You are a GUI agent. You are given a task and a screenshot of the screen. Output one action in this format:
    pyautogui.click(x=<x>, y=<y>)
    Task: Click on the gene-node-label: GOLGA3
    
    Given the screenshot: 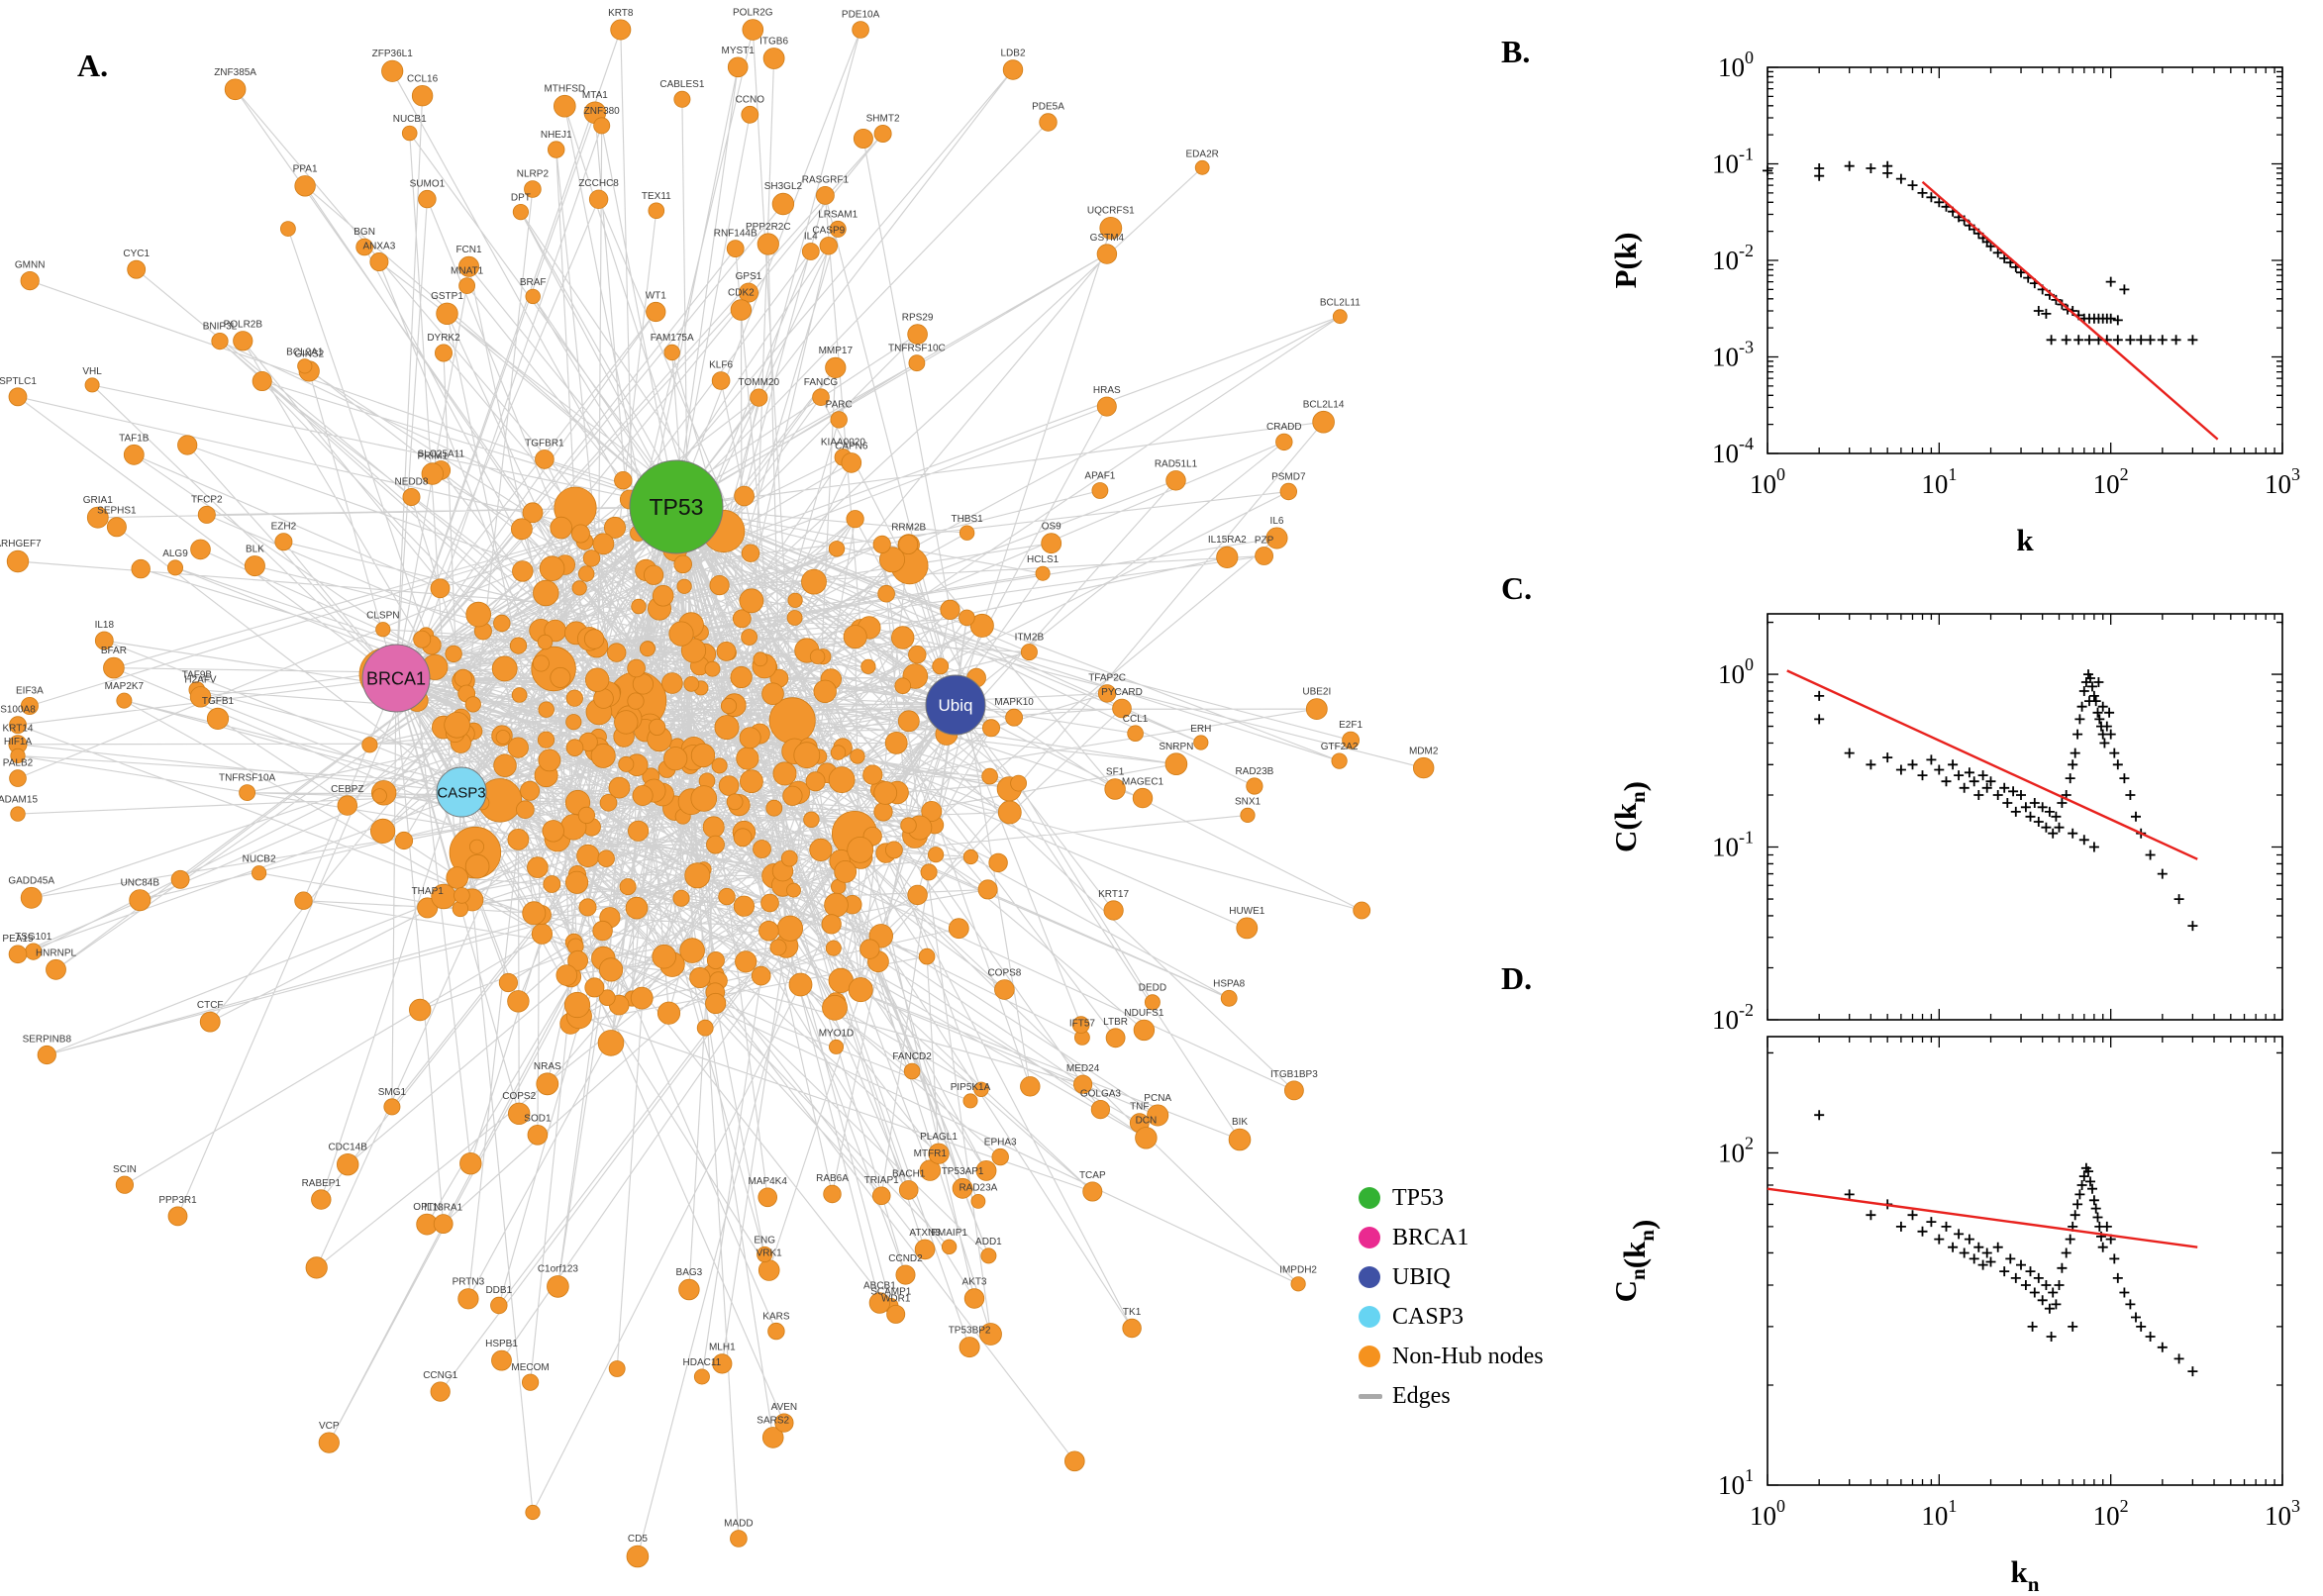 What is the action you would take?
    pyautogui.click(x=1101, y=1094)
    